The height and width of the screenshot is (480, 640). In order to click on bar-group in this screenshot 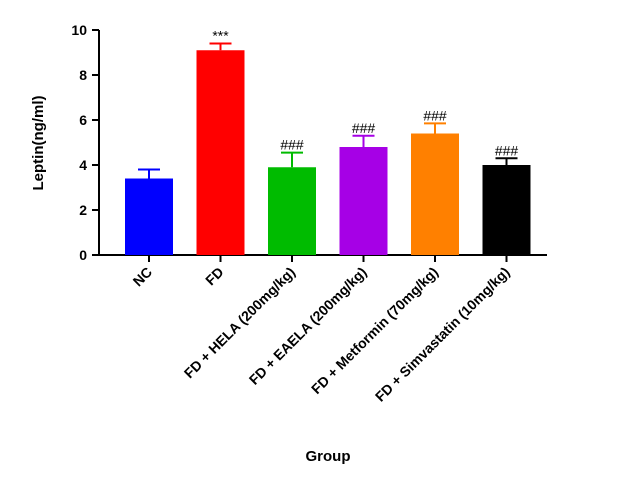, I will do `click(149, 211)`.